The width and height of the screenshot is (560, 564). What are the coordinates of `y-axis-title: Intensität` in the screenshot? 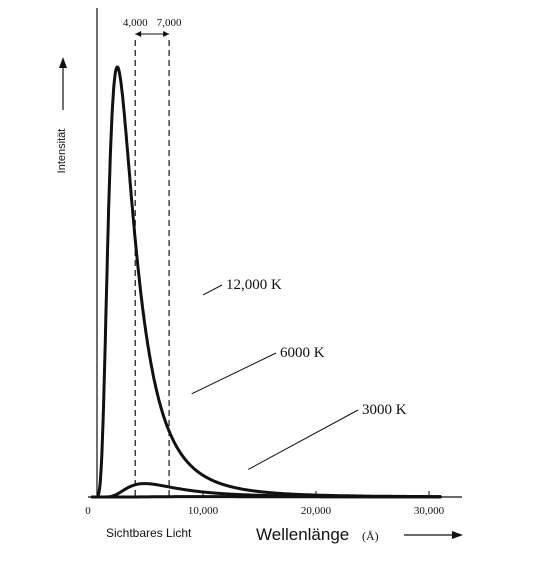 It's located at (62, 151).